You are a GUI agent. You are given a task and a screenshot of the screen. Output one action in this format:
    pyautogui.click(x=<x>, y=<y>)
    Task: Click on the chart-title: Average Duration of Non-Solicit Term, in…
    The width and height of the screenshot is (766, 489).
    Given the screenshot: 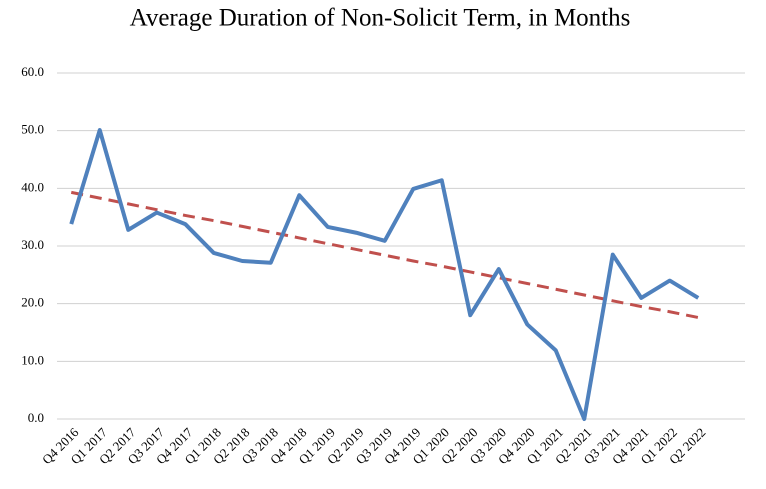 What is the action you would take?
    pyautogui.click(x=380, y=18)
    